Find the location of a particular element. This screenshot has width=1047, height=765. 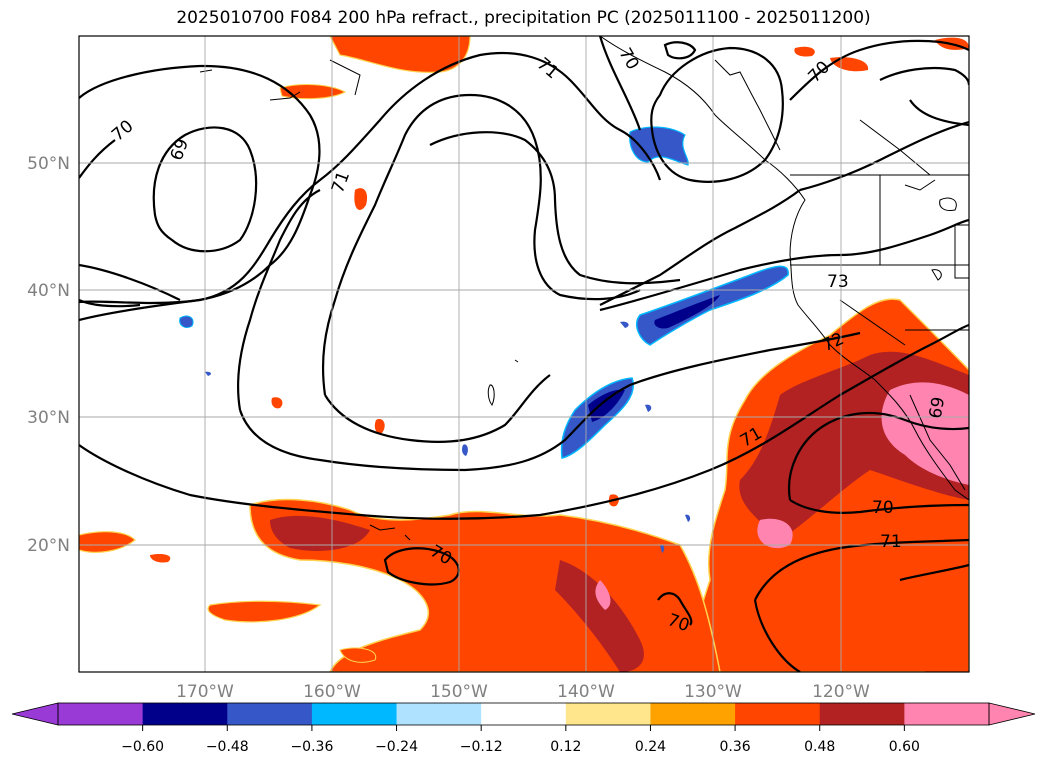

lon-label: 170°W is located at coordinates (205, 692).